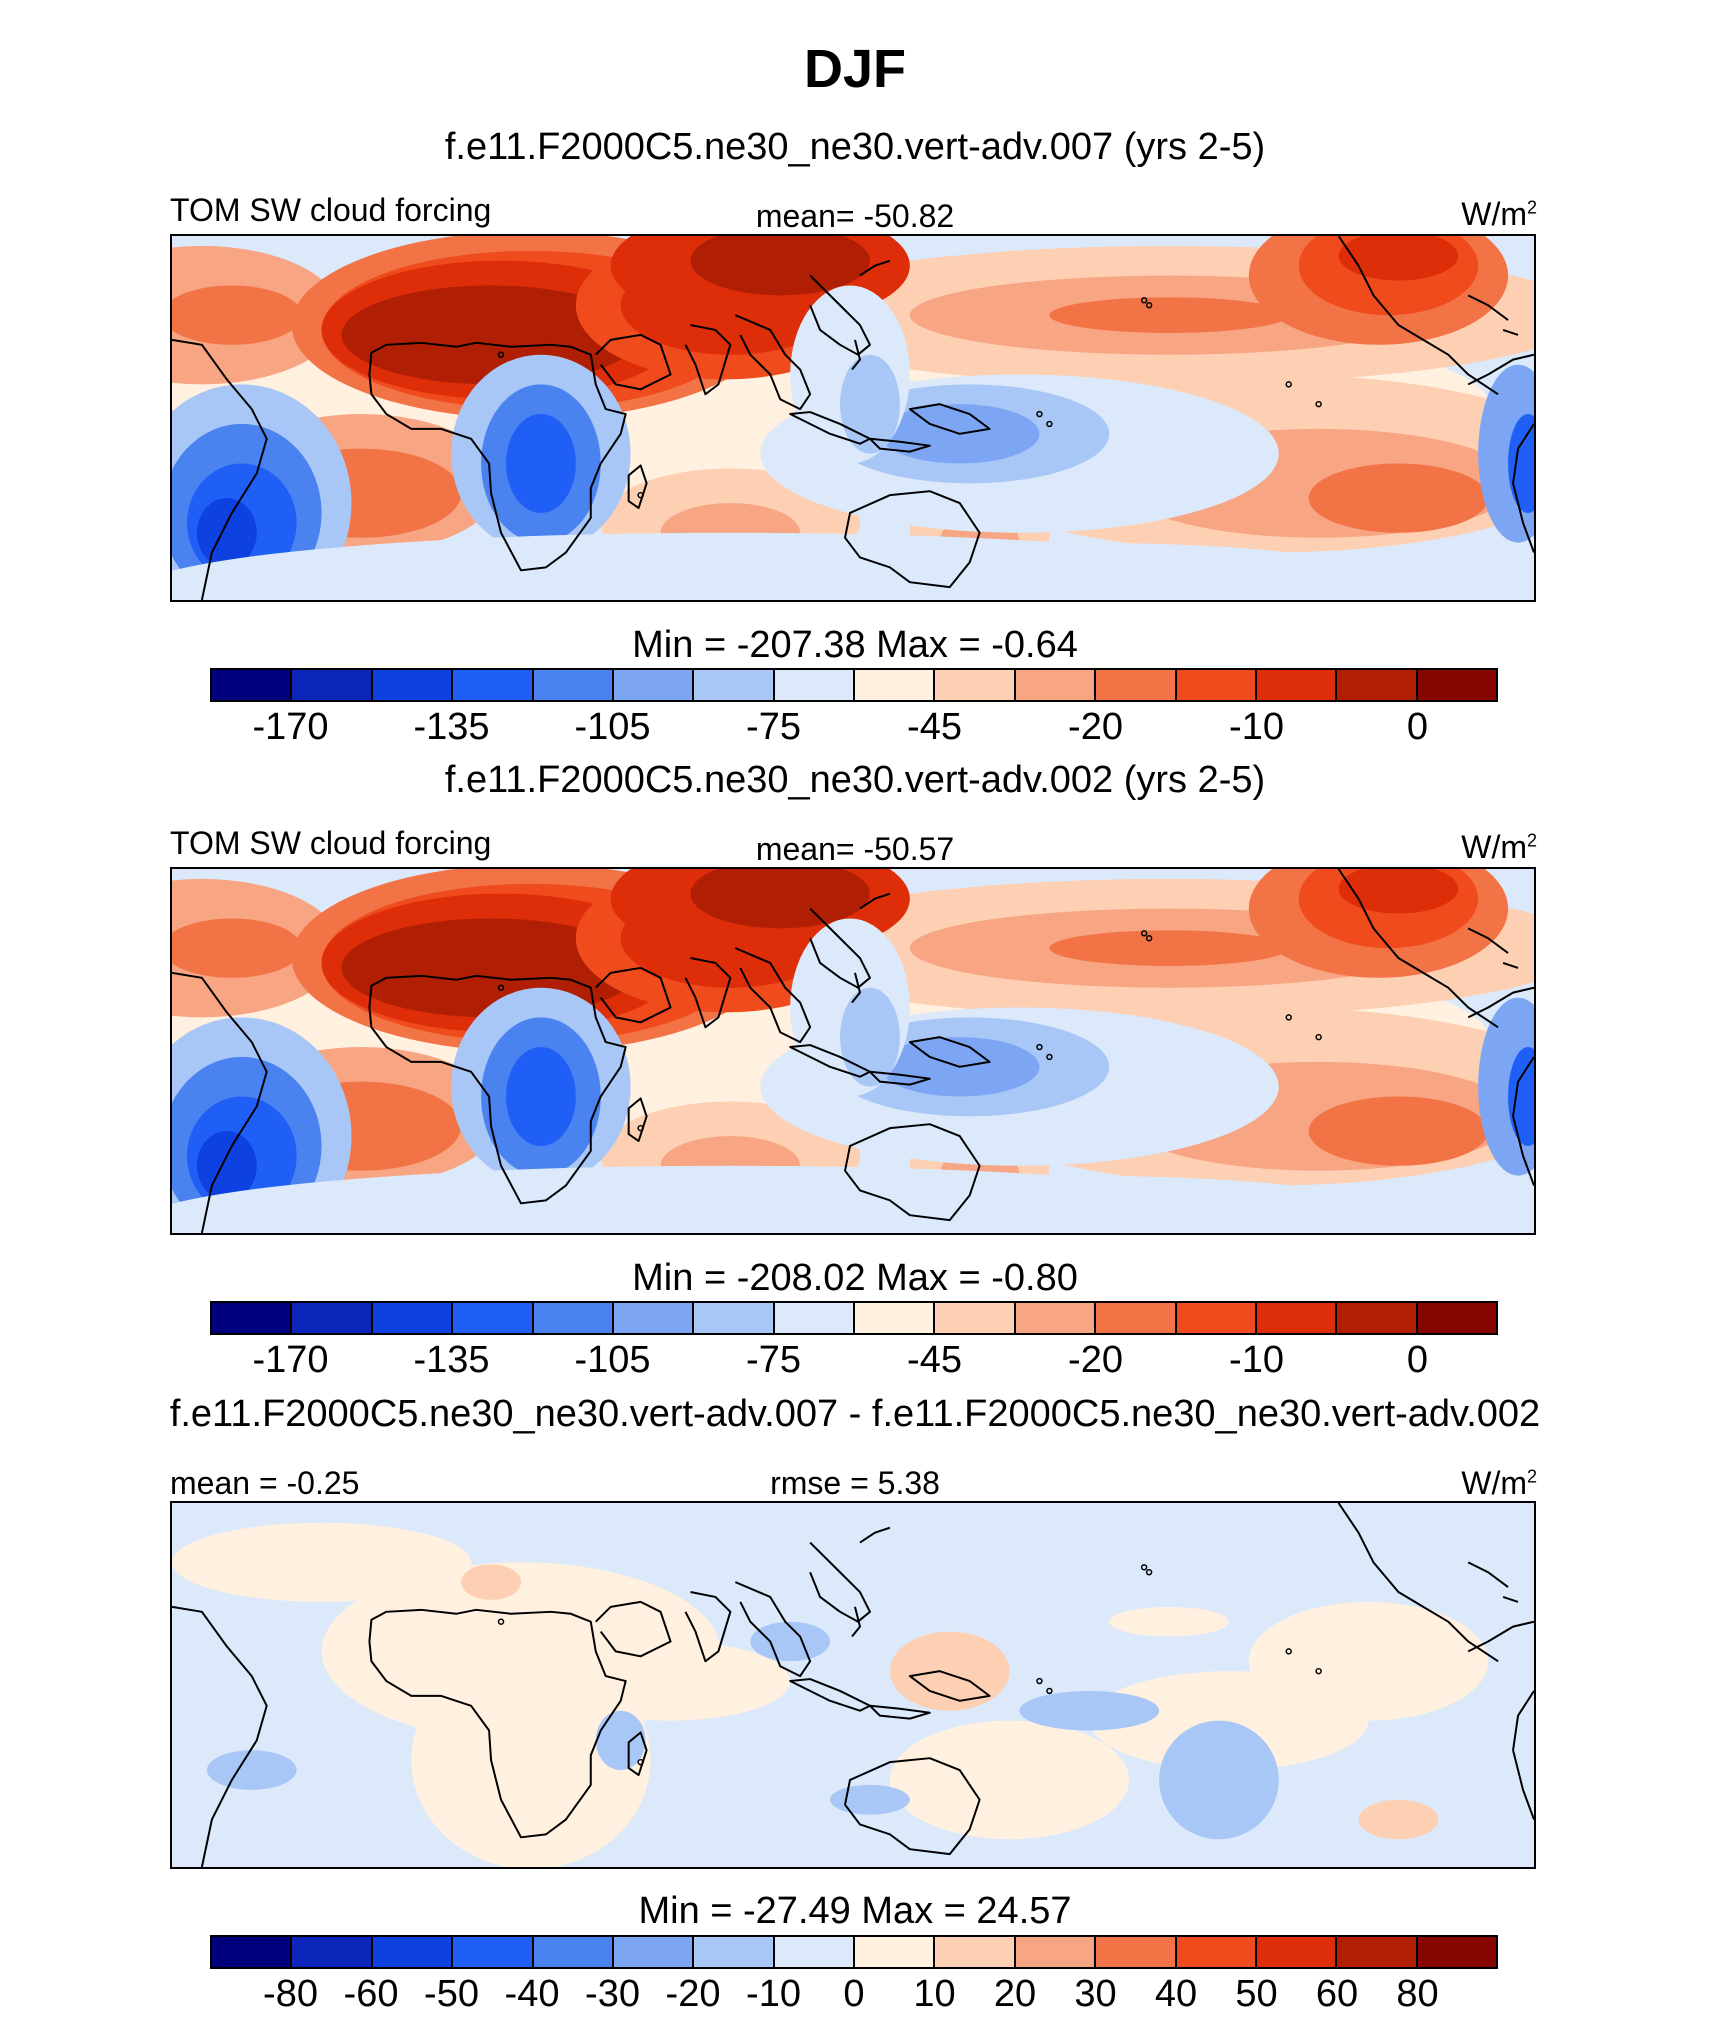 This screenshot has height=2033, width=1710. I want to click on colorbar-tick-label: -60, so click(371, 1994).